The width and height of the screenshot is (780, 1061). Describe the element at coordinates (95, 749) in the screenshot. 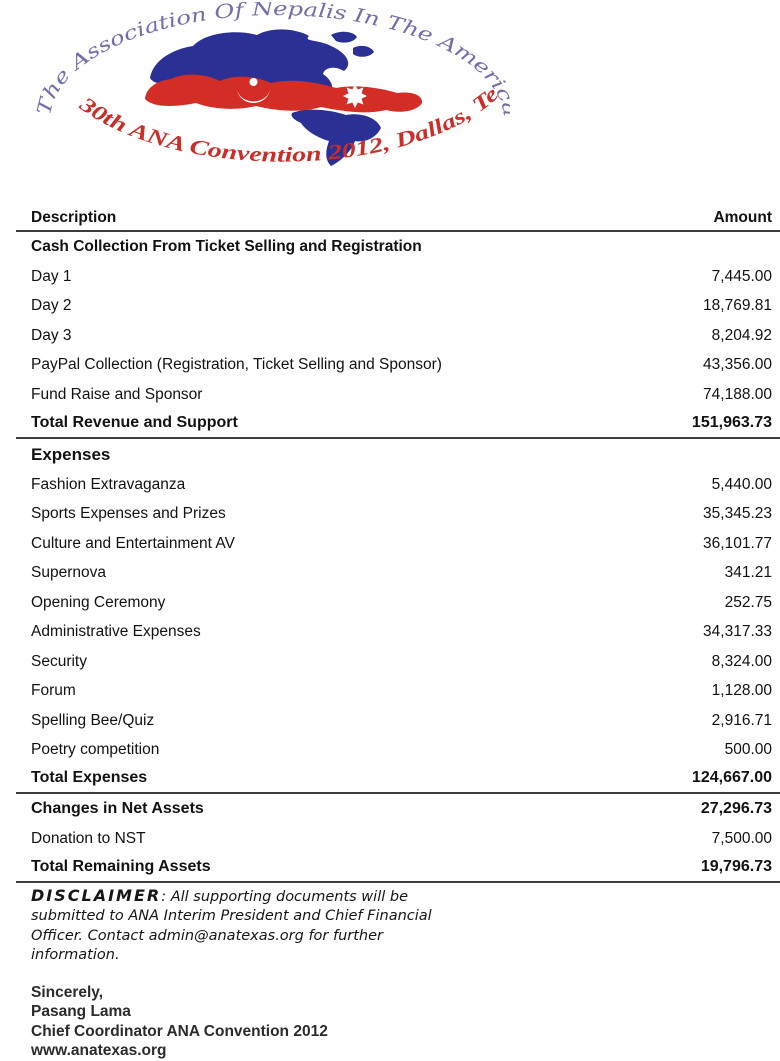

I see `row-label: Poetry competition` at that location.